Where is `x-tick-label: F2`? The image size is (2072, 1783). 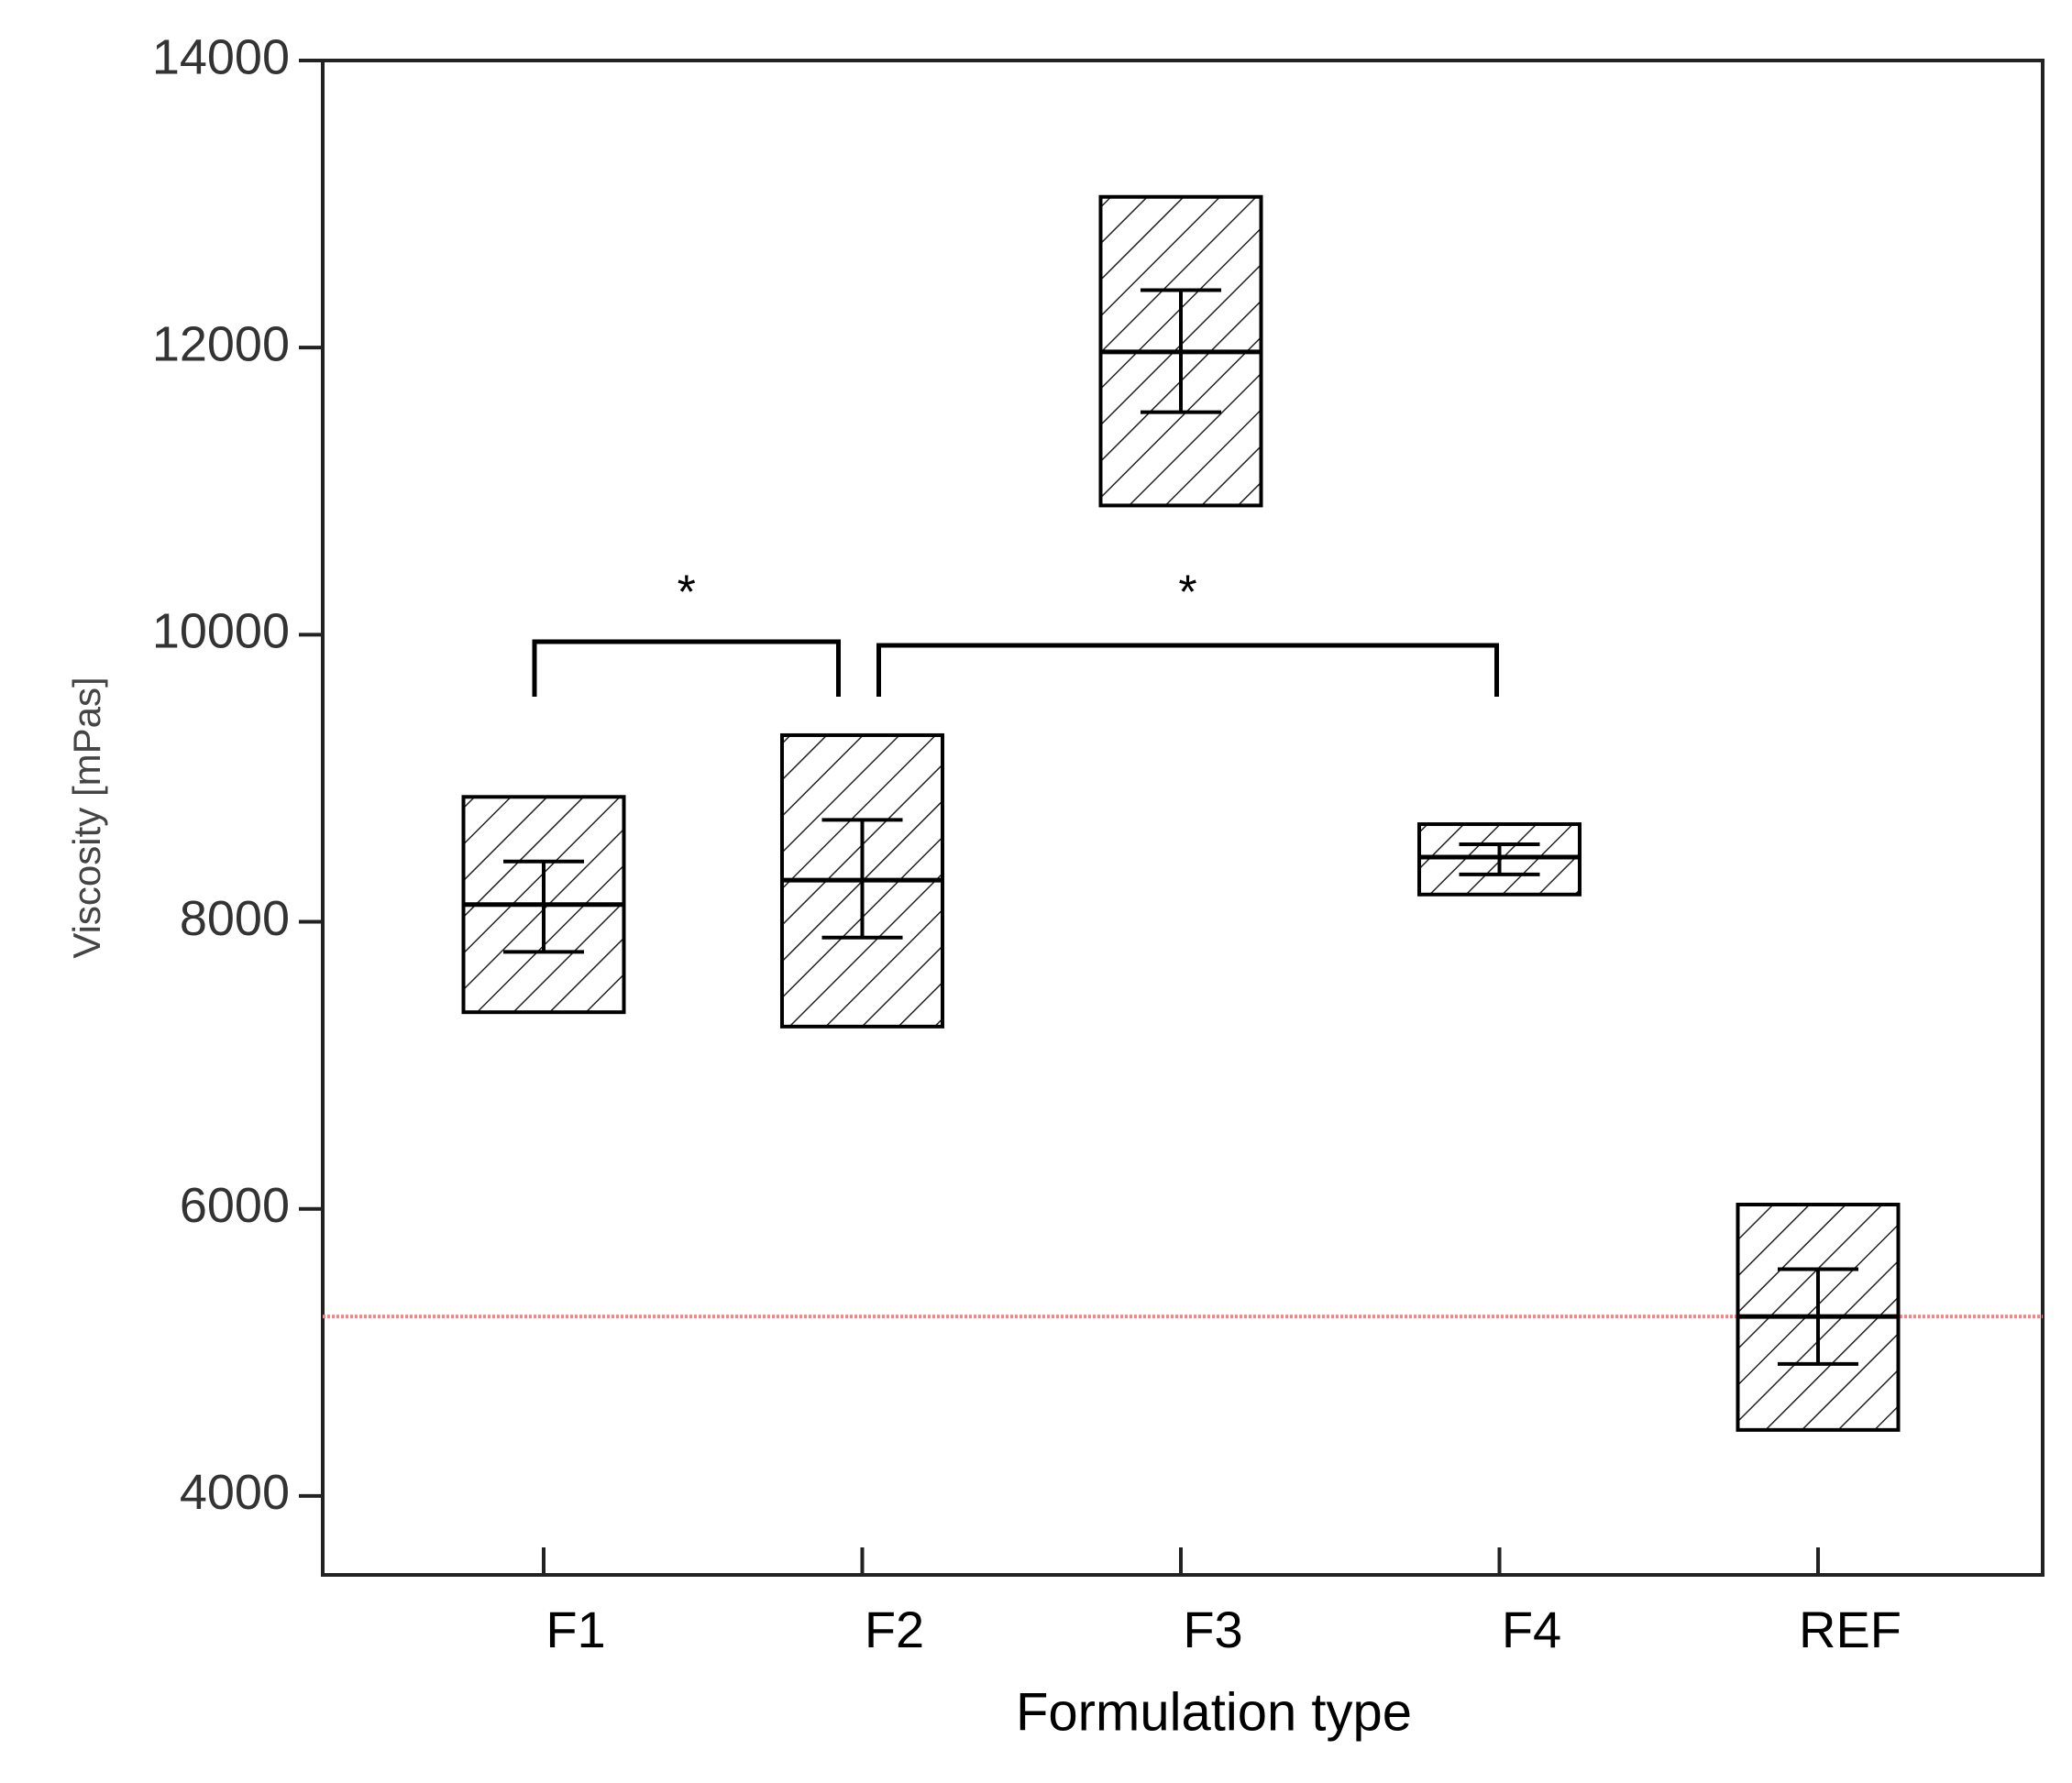
x-tick-label: F2 is located at coordinates (894, 1629).